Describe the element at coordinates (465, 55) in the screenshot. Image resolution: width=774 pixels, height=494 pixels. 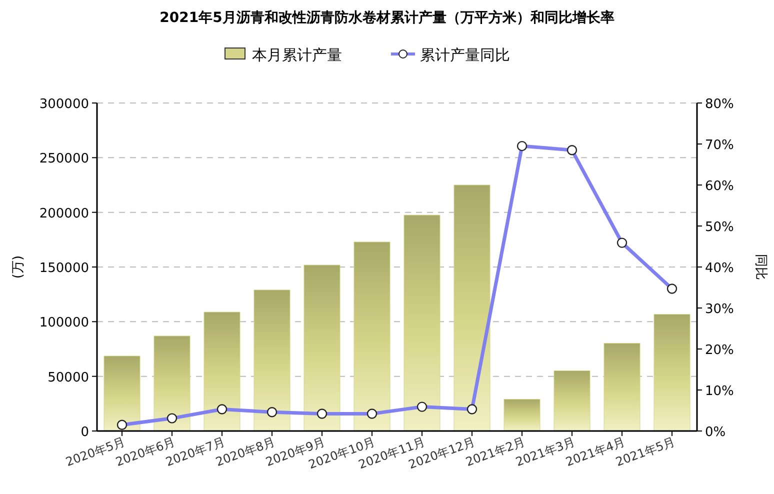
I see `legend-label: 累计产量同比` at that location.